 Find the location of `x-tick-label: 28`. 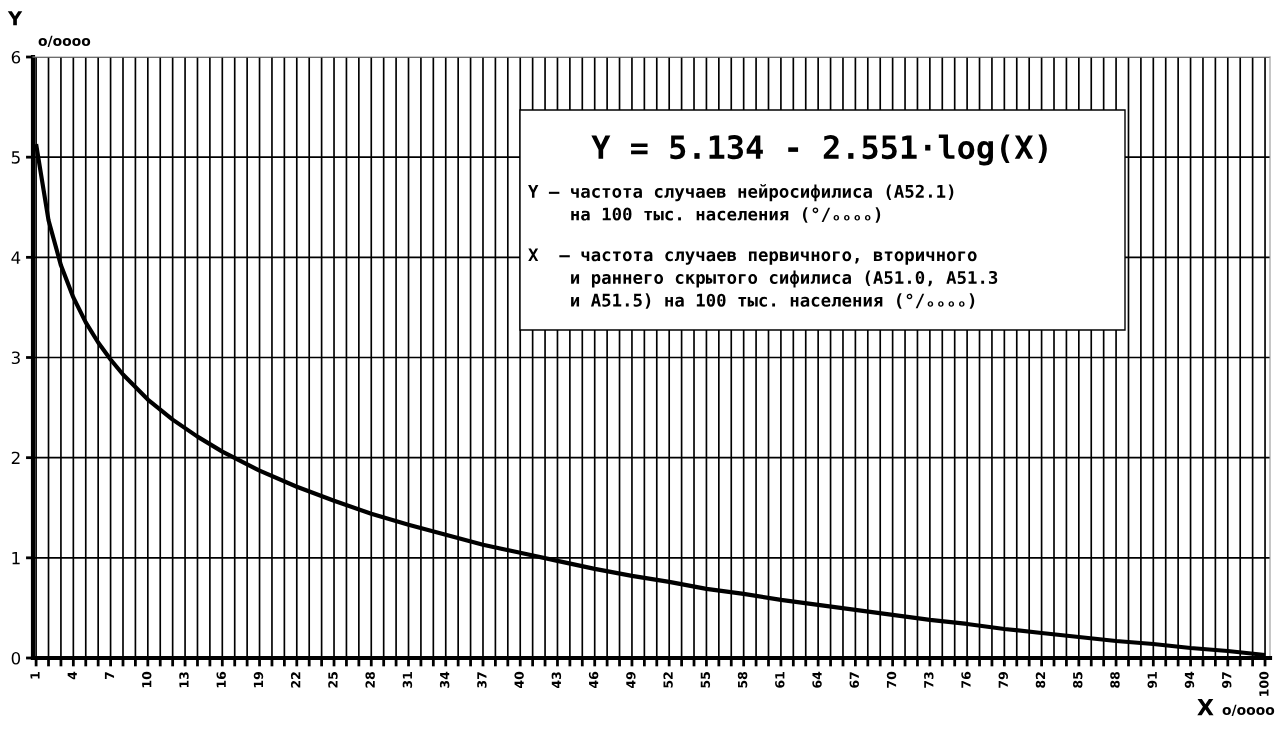

x-tick-label: 28 is located at coordinates (370, 679).